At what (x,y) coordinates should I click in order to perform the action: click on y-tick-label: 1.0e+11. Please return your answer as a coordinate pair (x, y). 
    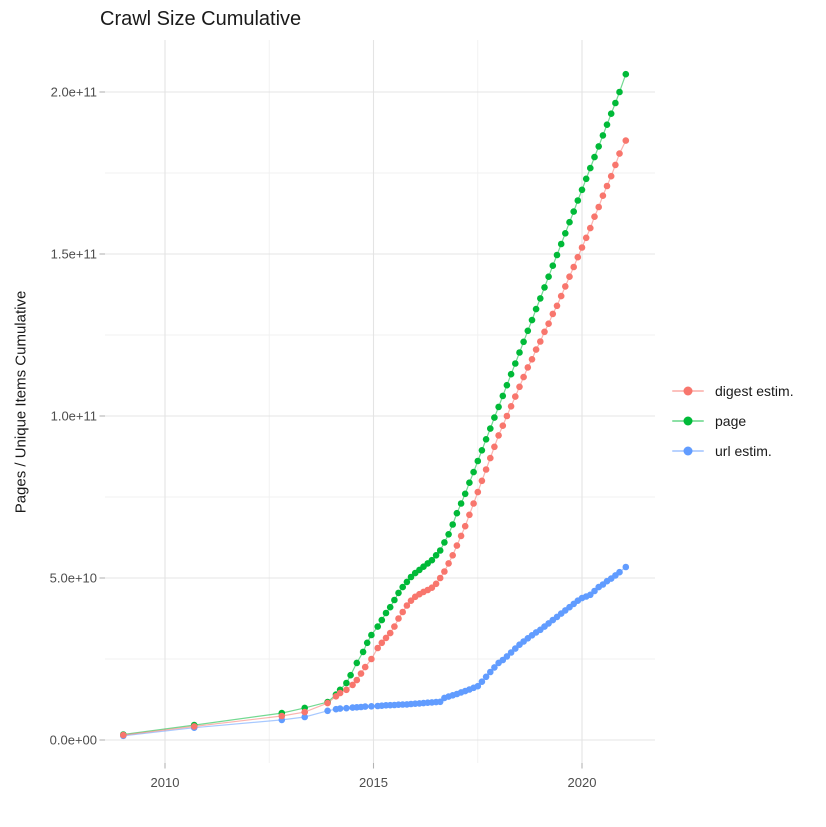
    Looking at the image, I should click on (74, 416).